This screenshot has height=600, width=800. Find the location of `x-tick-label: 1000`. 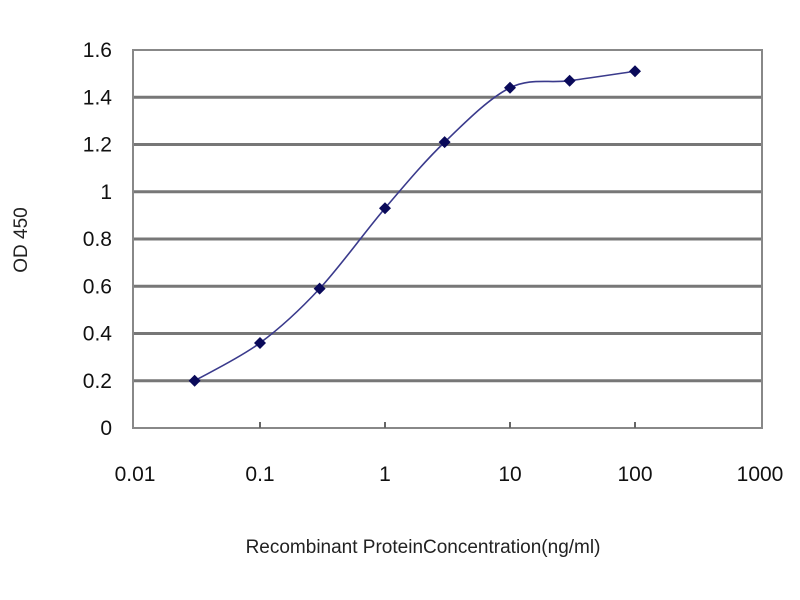

x-tick-label: 1000 is located at coordinates (760, 474).